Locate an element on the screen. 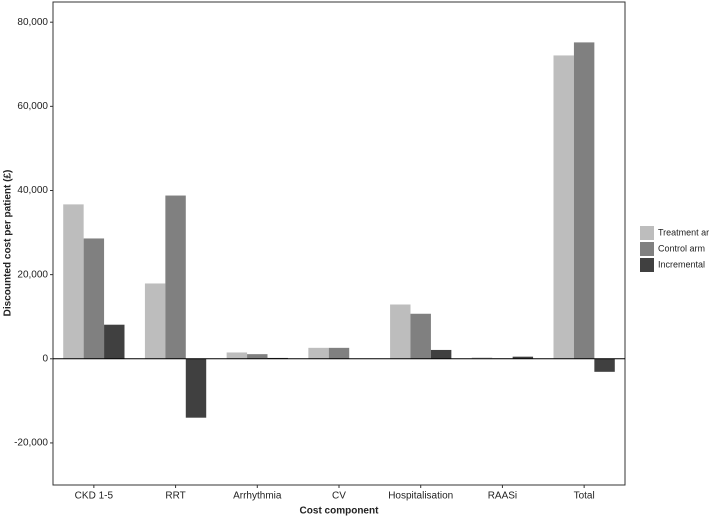 This screenshot has height=517, width=709. y-tick-label: 60,000 is located at coordinates (32, 106).